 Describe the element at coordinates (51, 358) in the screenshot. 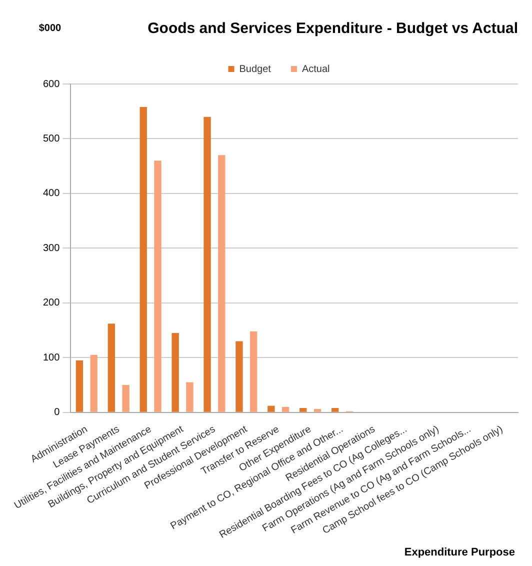

I see `y-tick-label: 100` at that location.